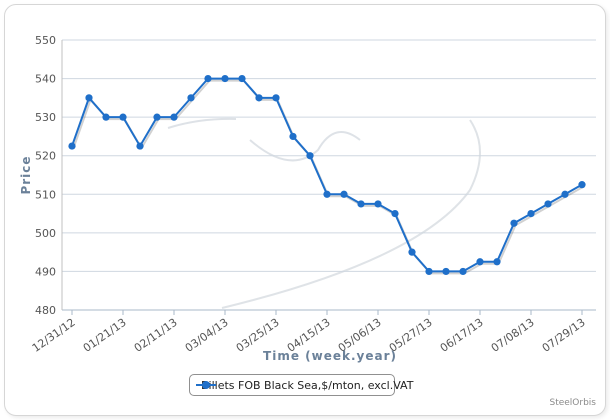  What do you see at coordinates (45, 79) in the screenshot?
I see `y-tick-label: 540` at bounding box center [45, 79].